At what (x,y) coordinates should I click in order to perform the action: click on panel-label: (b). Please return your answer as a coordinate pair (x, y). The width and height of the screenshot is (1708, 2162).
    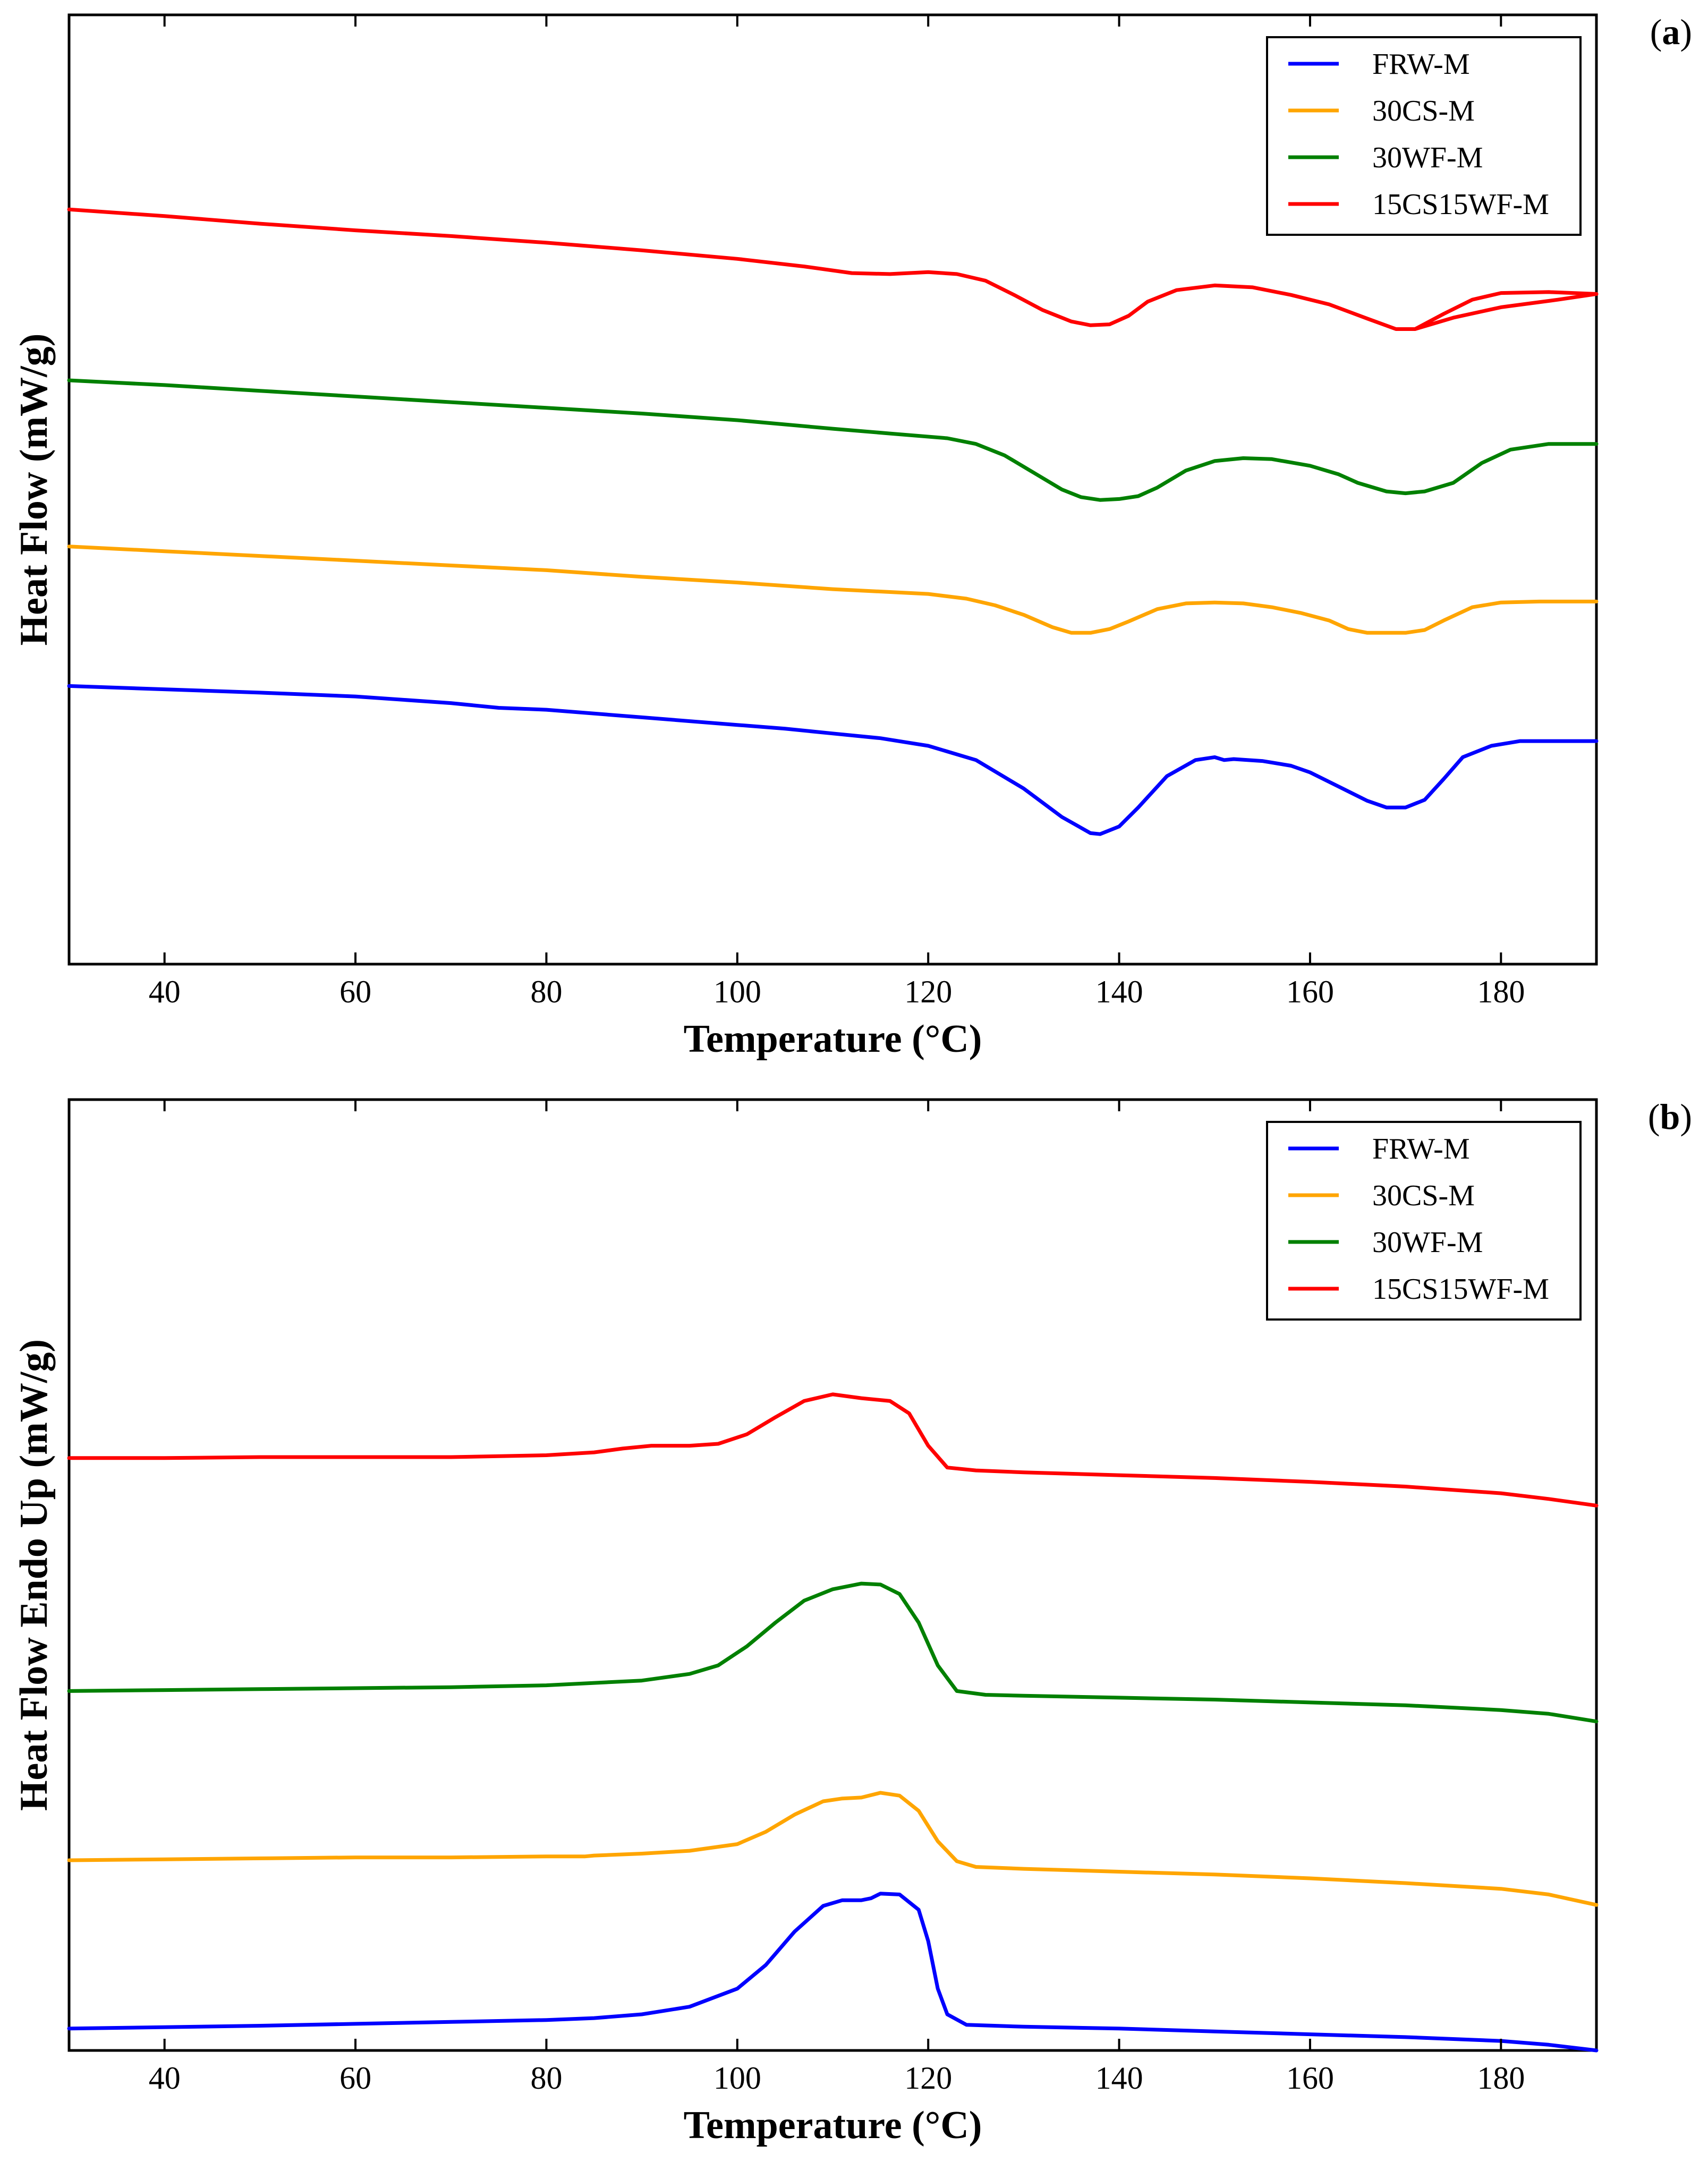
    Looking at the image, I should click on (1670, 1116).